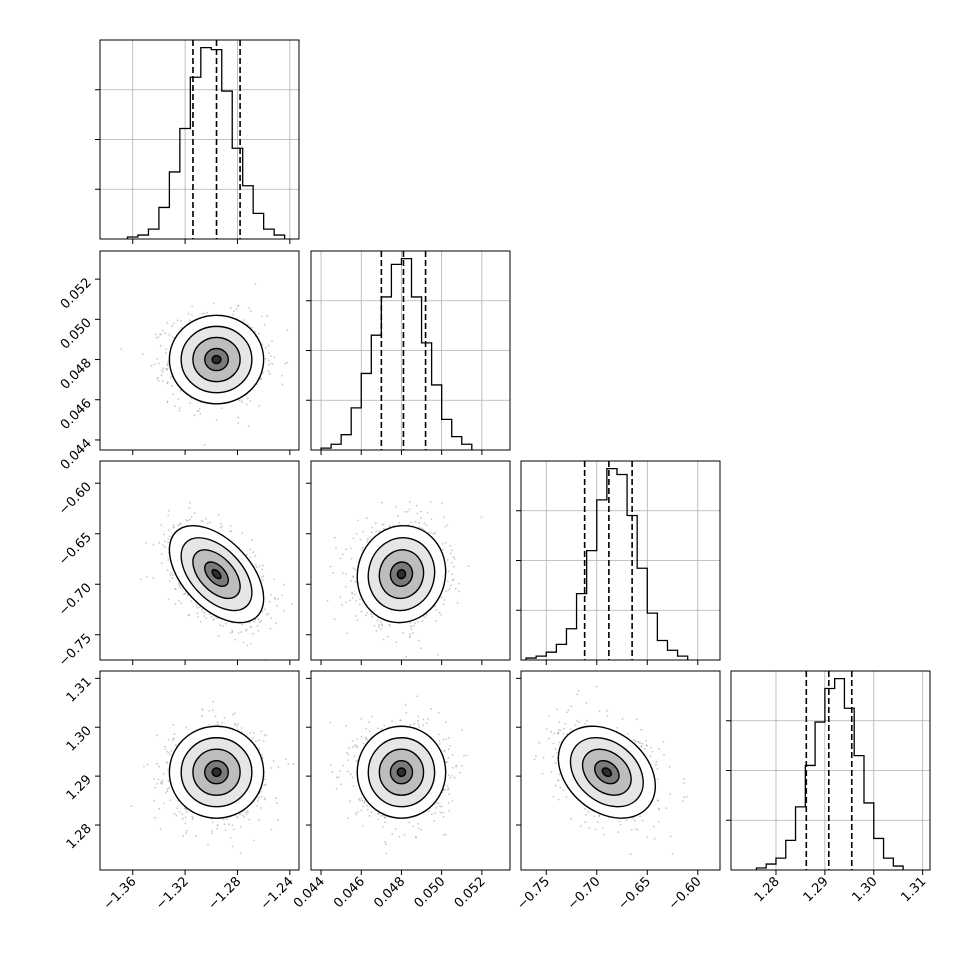 The image size is (970, 970). Describe the element at coordinates (309, 892) in the screenshot. I see `x-tick-label: 0.044` at that location.